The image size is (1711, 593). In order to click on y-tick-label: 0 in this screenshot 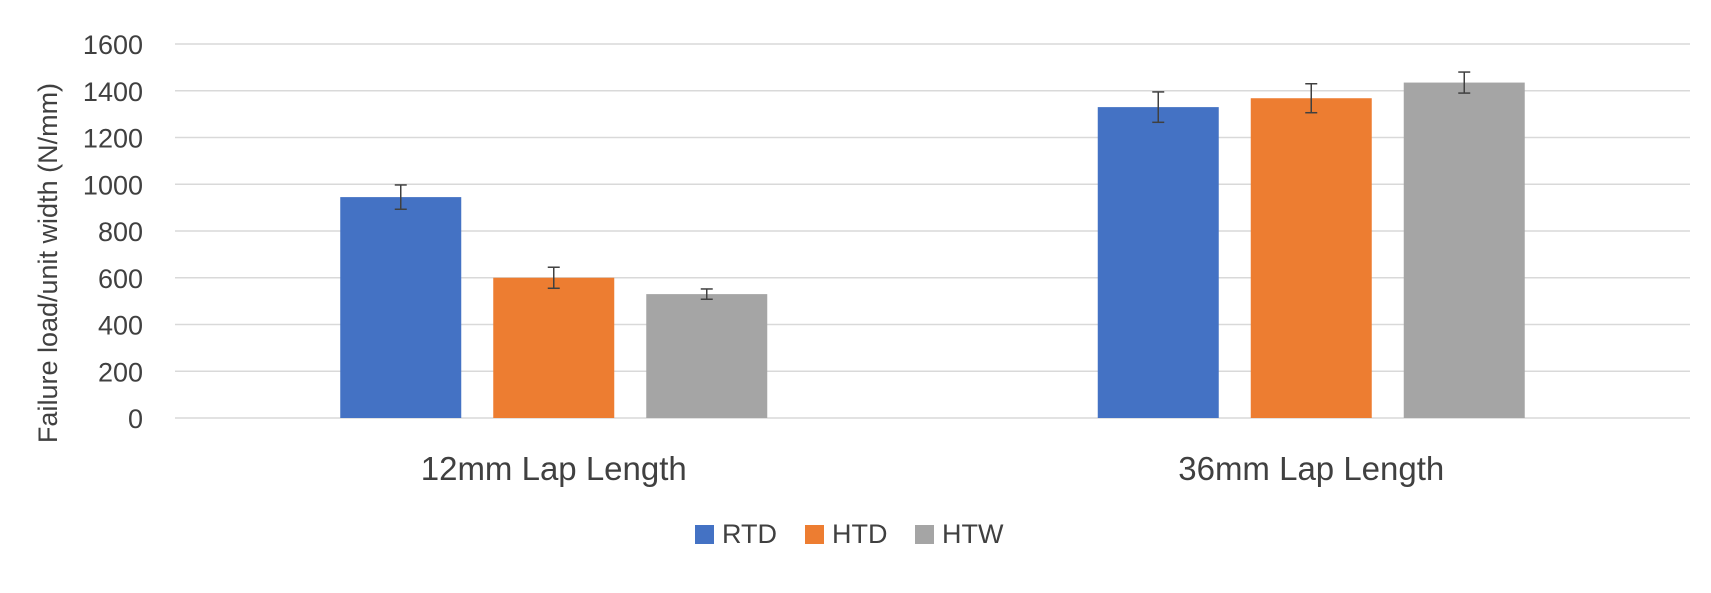, I will do `click(135, 419)`.